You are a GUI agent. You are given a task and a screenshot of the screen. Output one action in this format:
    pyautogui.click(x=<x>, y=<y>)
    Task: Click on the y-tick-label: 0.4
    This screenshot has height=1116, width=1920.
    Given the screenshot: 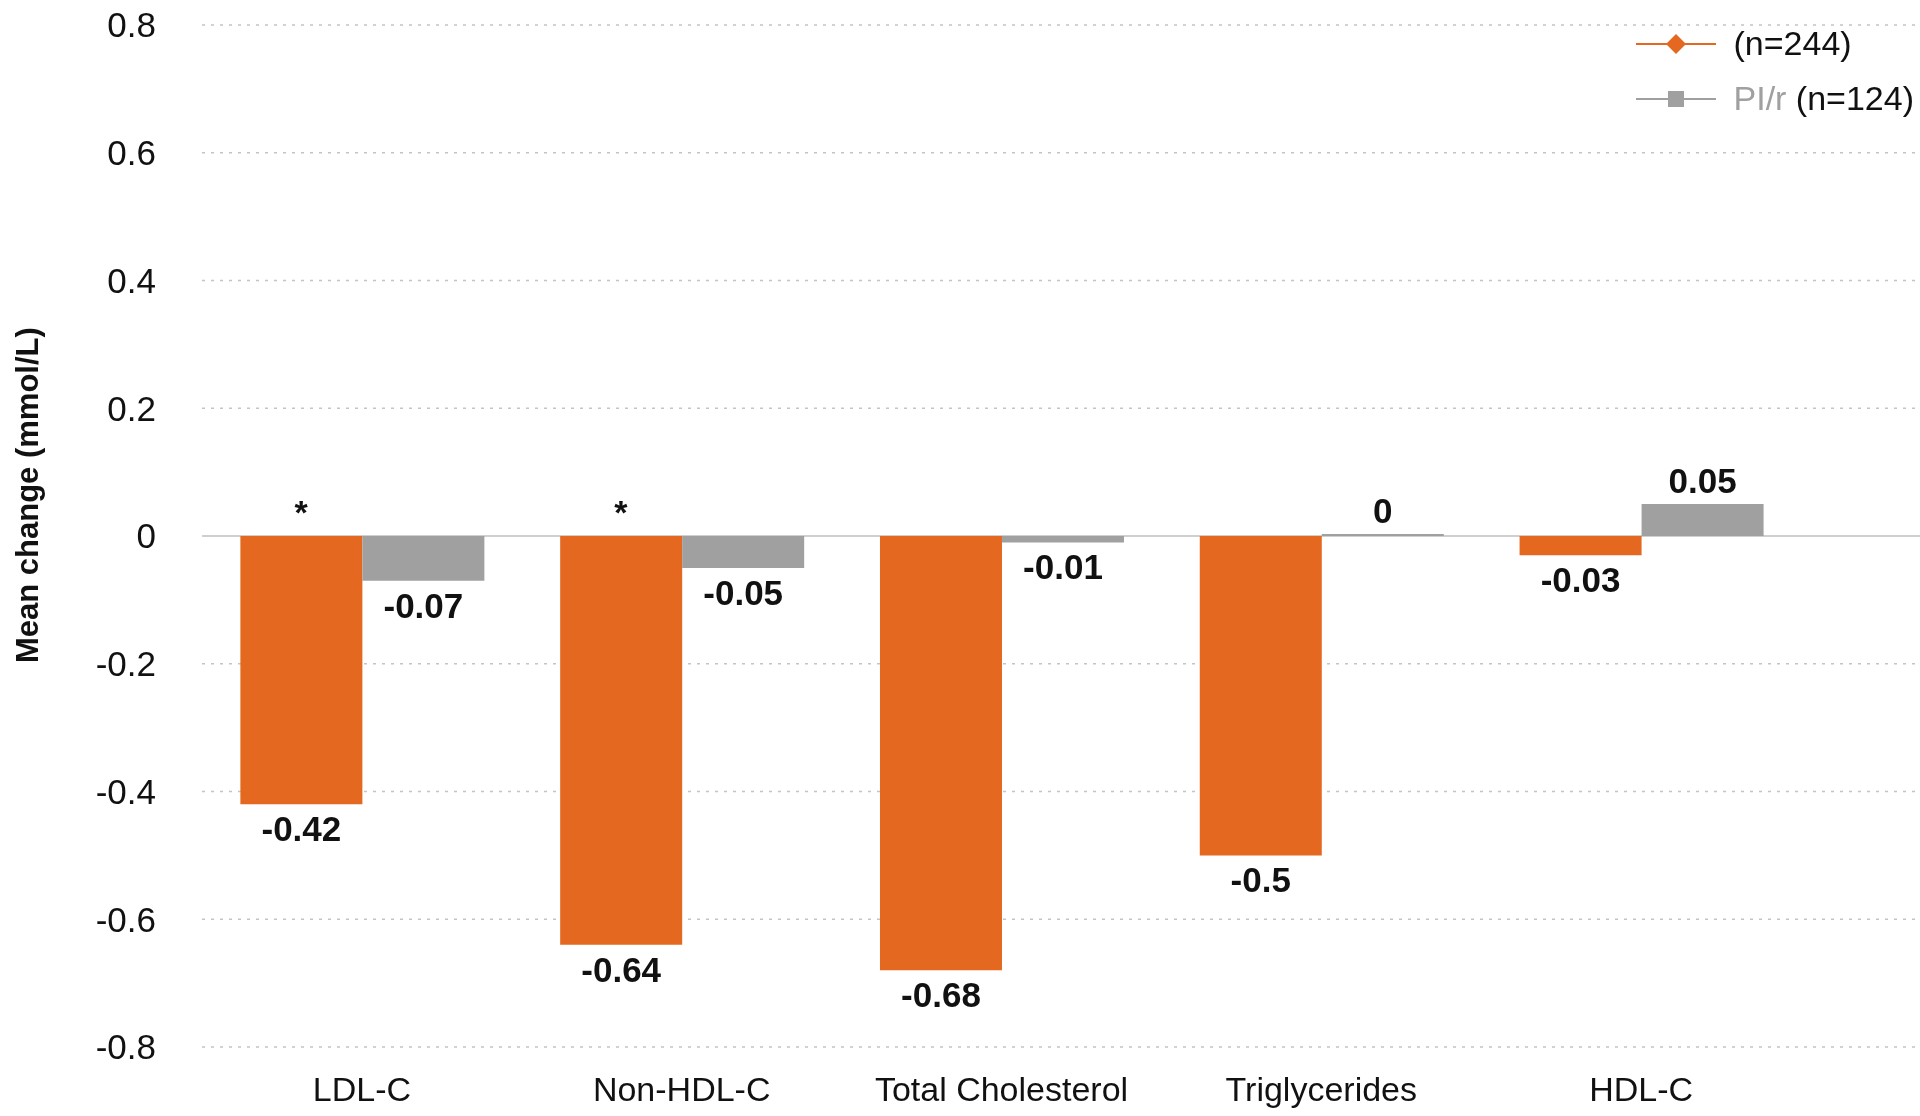 What is the action you would take?
    pyautogui.click(x=131, y=280)
    